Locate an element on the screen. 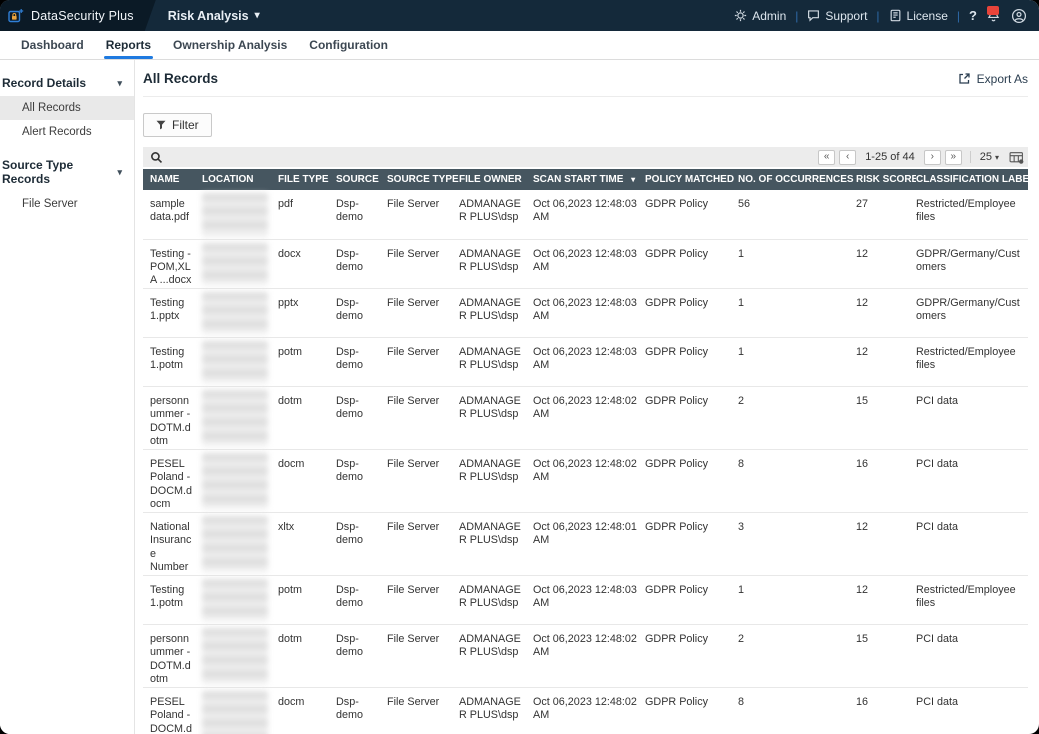 Image resolution: width=1039 pixels, height=734 pixels. filter-button: Filter is located at coordinates (177, 125).